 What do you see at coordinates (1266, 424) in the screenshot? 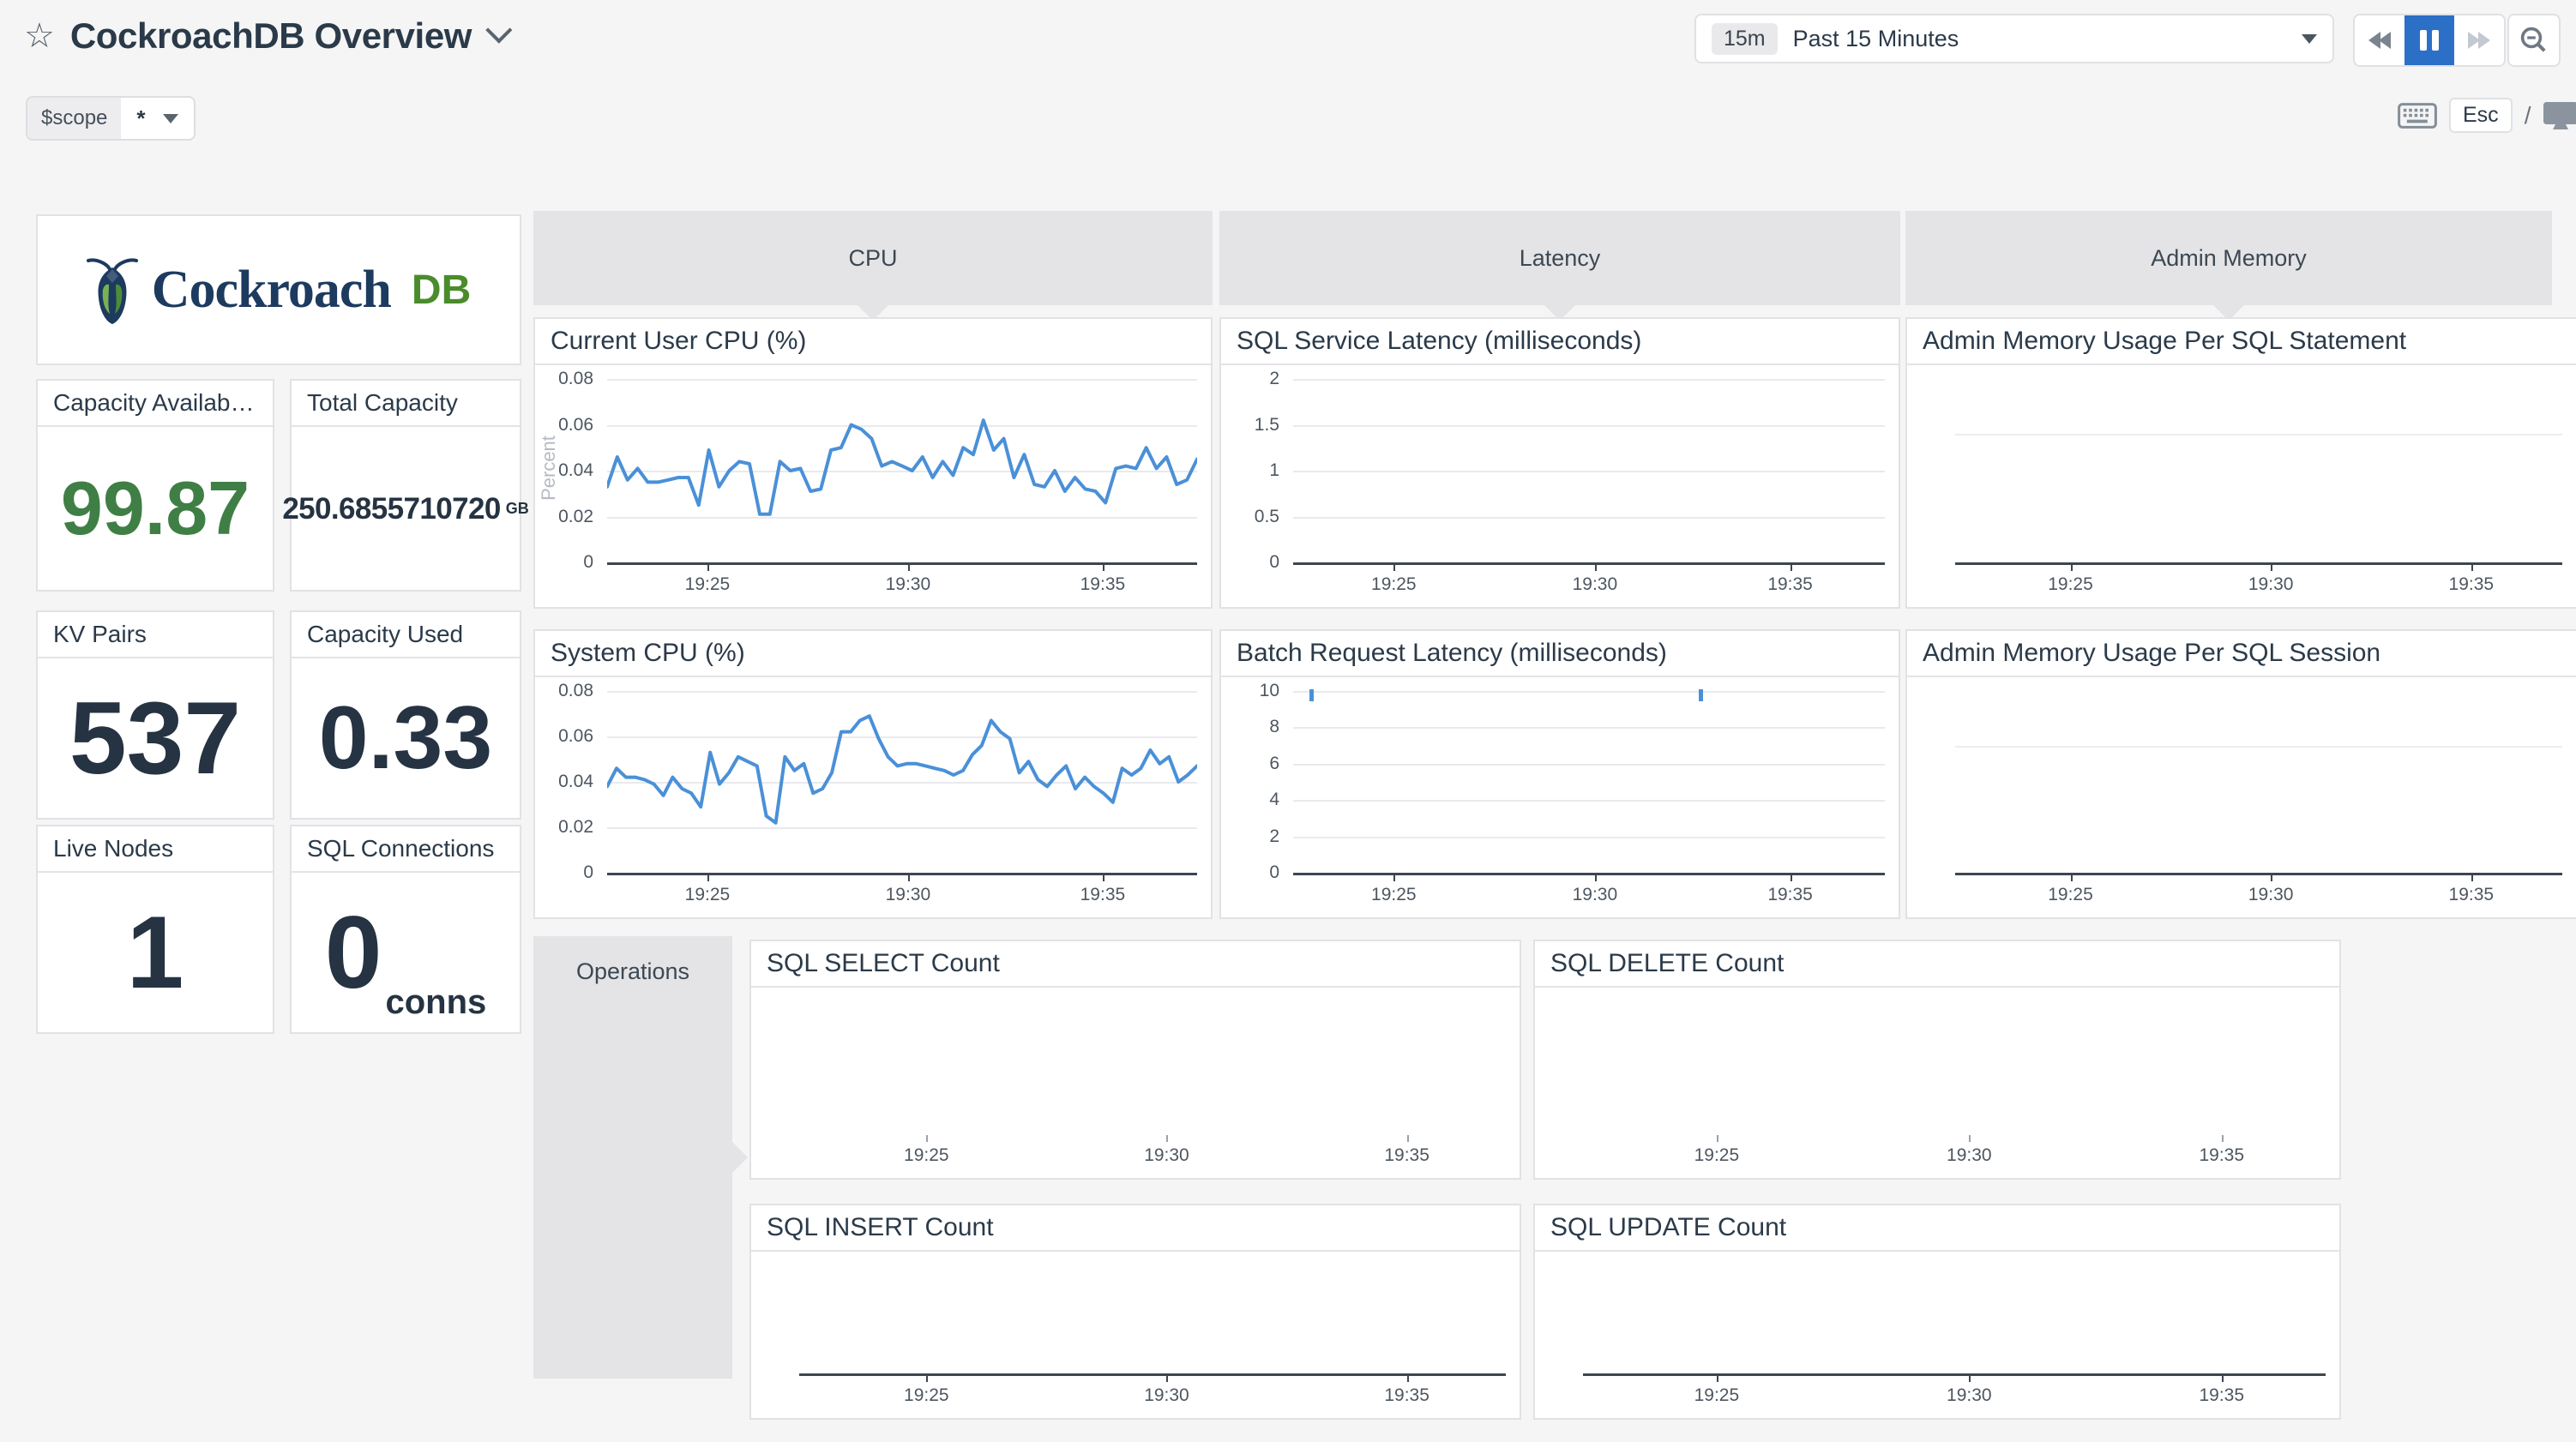
I see `ylab: 1.5` at bounding box center [1266, 424].